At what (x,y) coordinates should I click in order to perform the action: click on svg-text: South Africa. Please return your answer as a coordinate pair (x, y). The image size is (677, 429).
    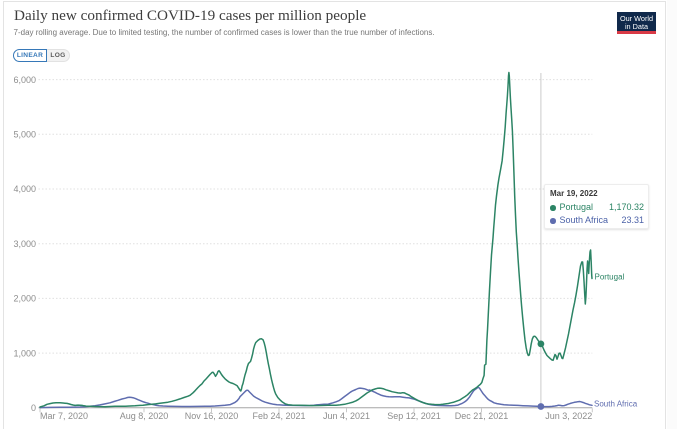
    Looking at the image, I should click on (616, 404).